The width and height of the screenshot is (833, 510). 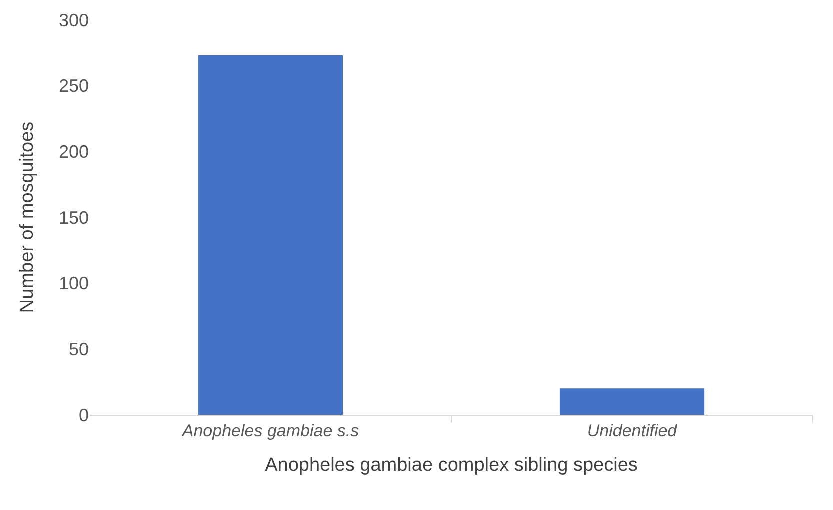 I want to click on x-axis-title: Anopheles gambiae complex sibling species, so click(x=451, y=465).